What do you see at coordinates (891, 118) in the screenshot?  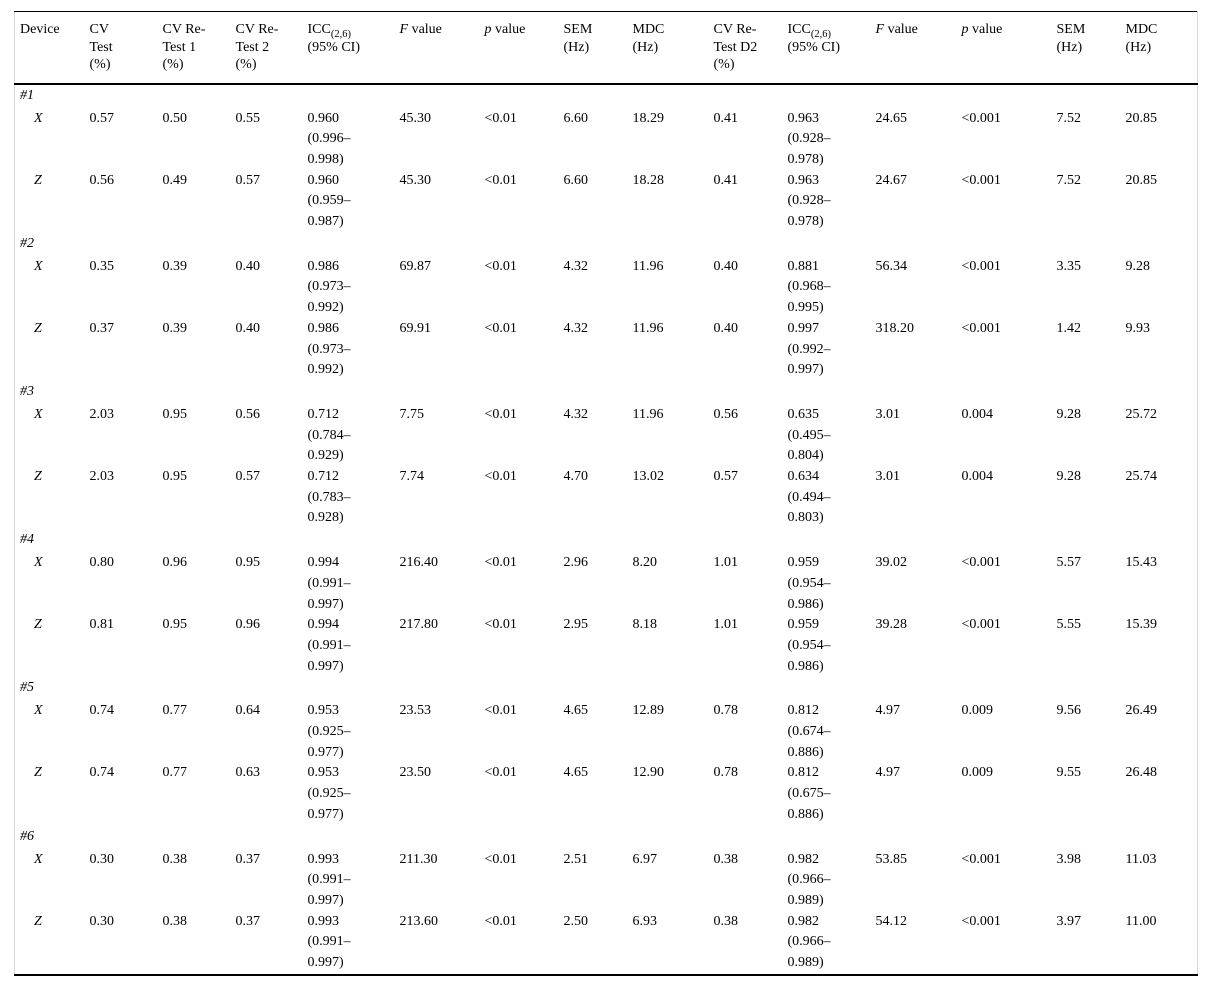 I see `cell-f2: 24.65` at bounding box center [891, 118].